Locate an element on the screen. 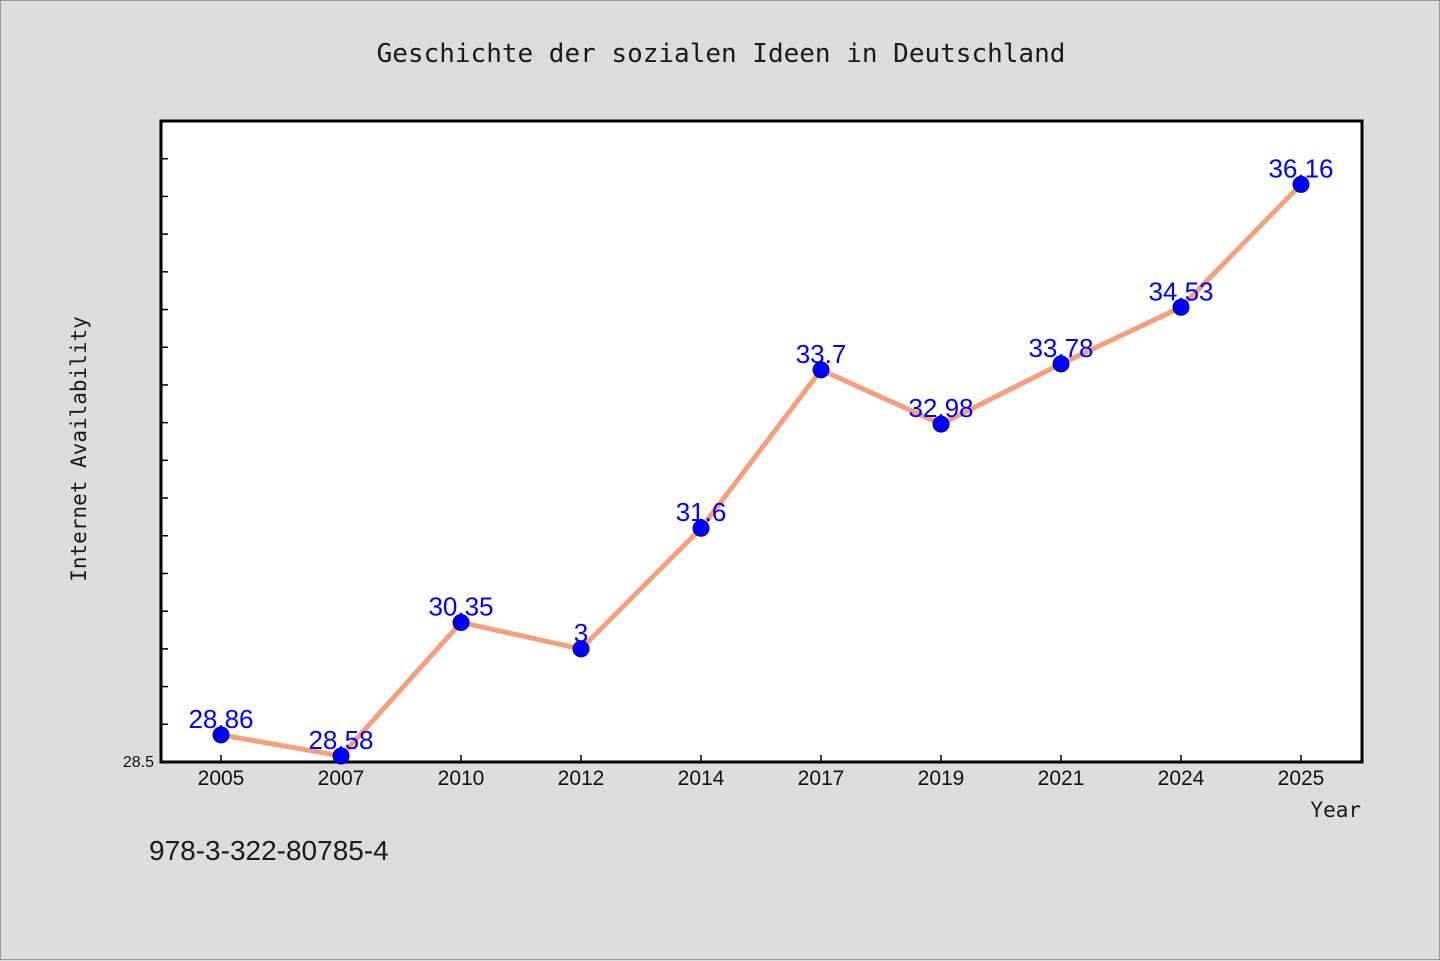  y-axis-label: Internet Availability is located at coordinates (79, 449).